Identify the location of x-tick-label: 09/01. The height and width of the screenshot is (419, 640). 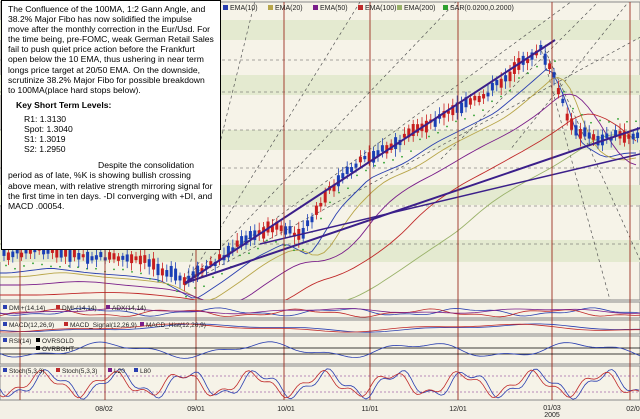
(196, 409).